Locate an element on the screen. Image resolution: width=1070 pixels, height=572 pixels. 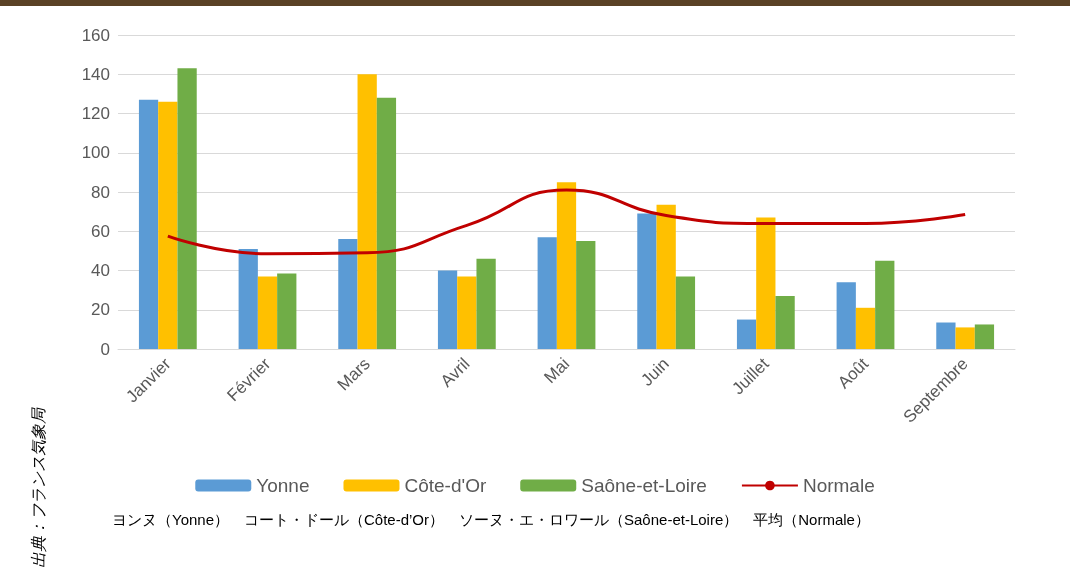
y-tick-label: 60 is located at coordinates (100, 231).